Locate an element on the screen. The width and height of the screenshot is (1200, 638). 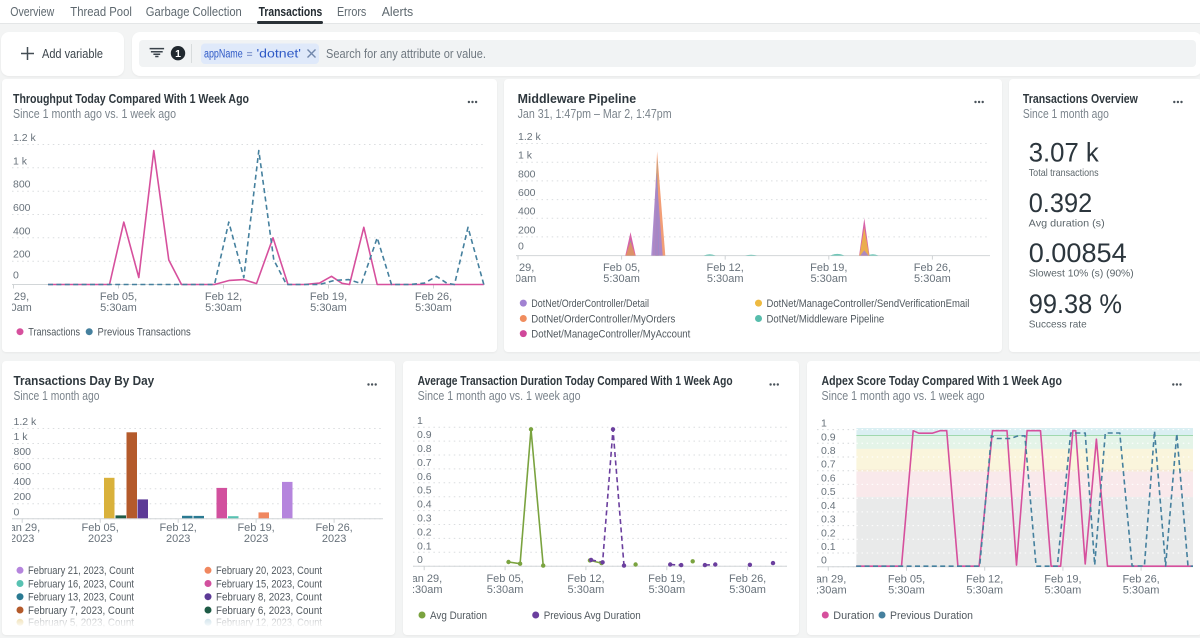
svg-text:Search for any attribute or va: Search for any attribute or value. is located at coordinates (406, 54).